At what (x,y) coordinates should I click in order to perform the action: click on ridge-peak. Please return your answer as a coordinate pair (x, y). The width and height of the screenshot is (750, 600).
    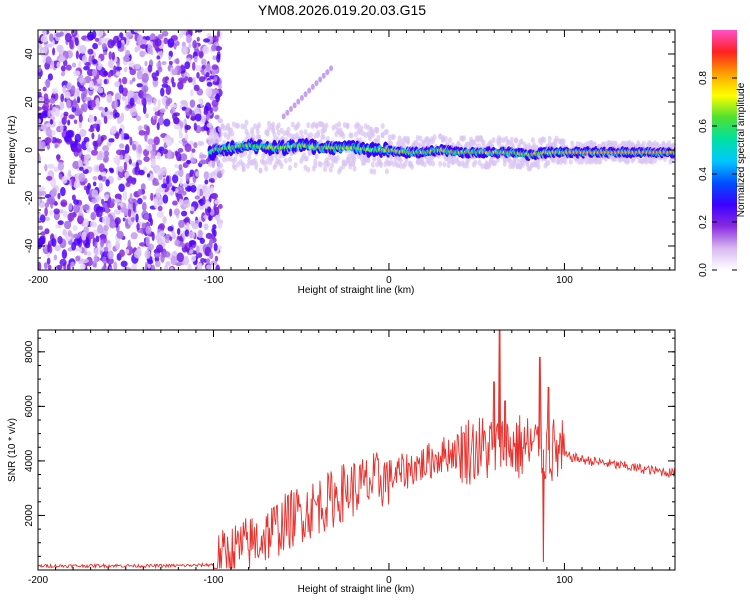
    Looking at the image, I should click on (677, 152).